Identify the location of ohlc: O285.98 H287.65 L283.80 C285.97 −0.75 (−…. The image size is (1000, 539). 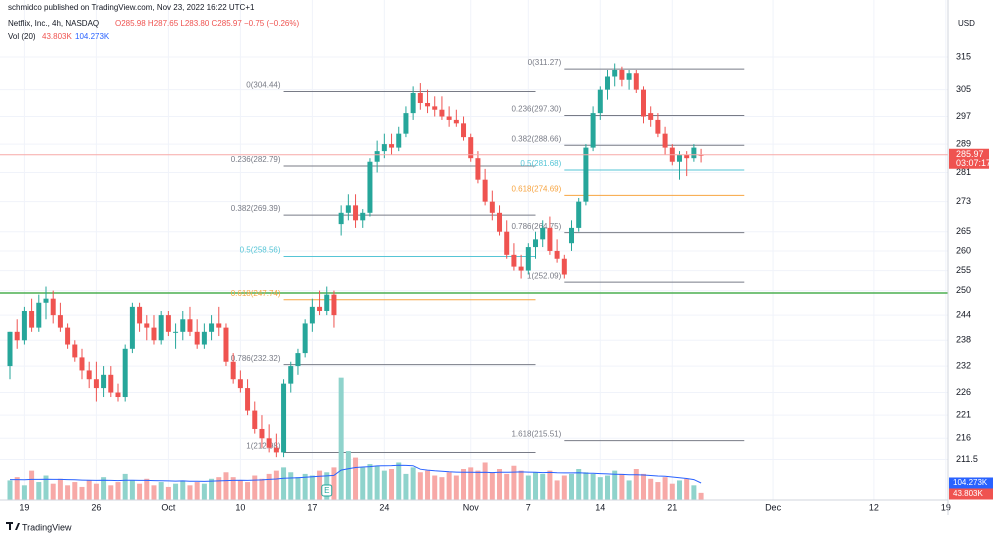
(207, 23).